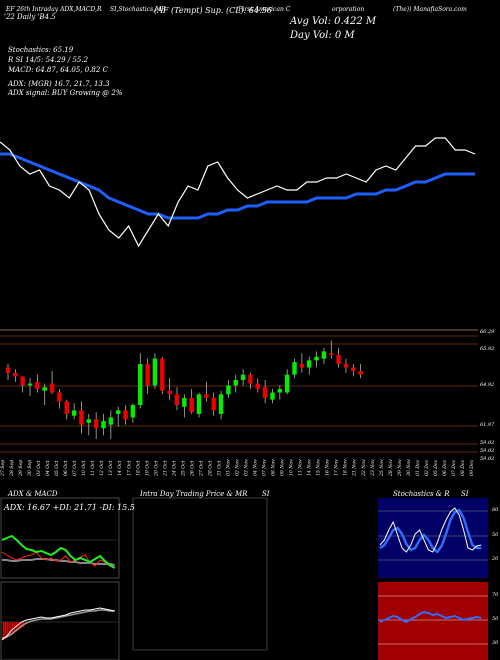  Describe the element at coordinates (487, 425) in the screenshot. I see `price-axis-label: 61.97` at that location.